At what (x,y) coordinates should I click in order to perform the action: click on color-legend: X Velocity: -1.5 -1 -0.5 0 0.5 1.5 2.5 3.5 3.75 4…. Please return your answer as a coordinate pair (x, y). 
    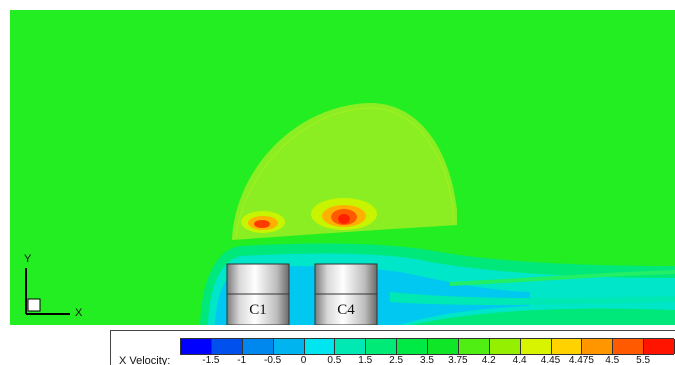
    Looking at the image, I should click on (392, 347).